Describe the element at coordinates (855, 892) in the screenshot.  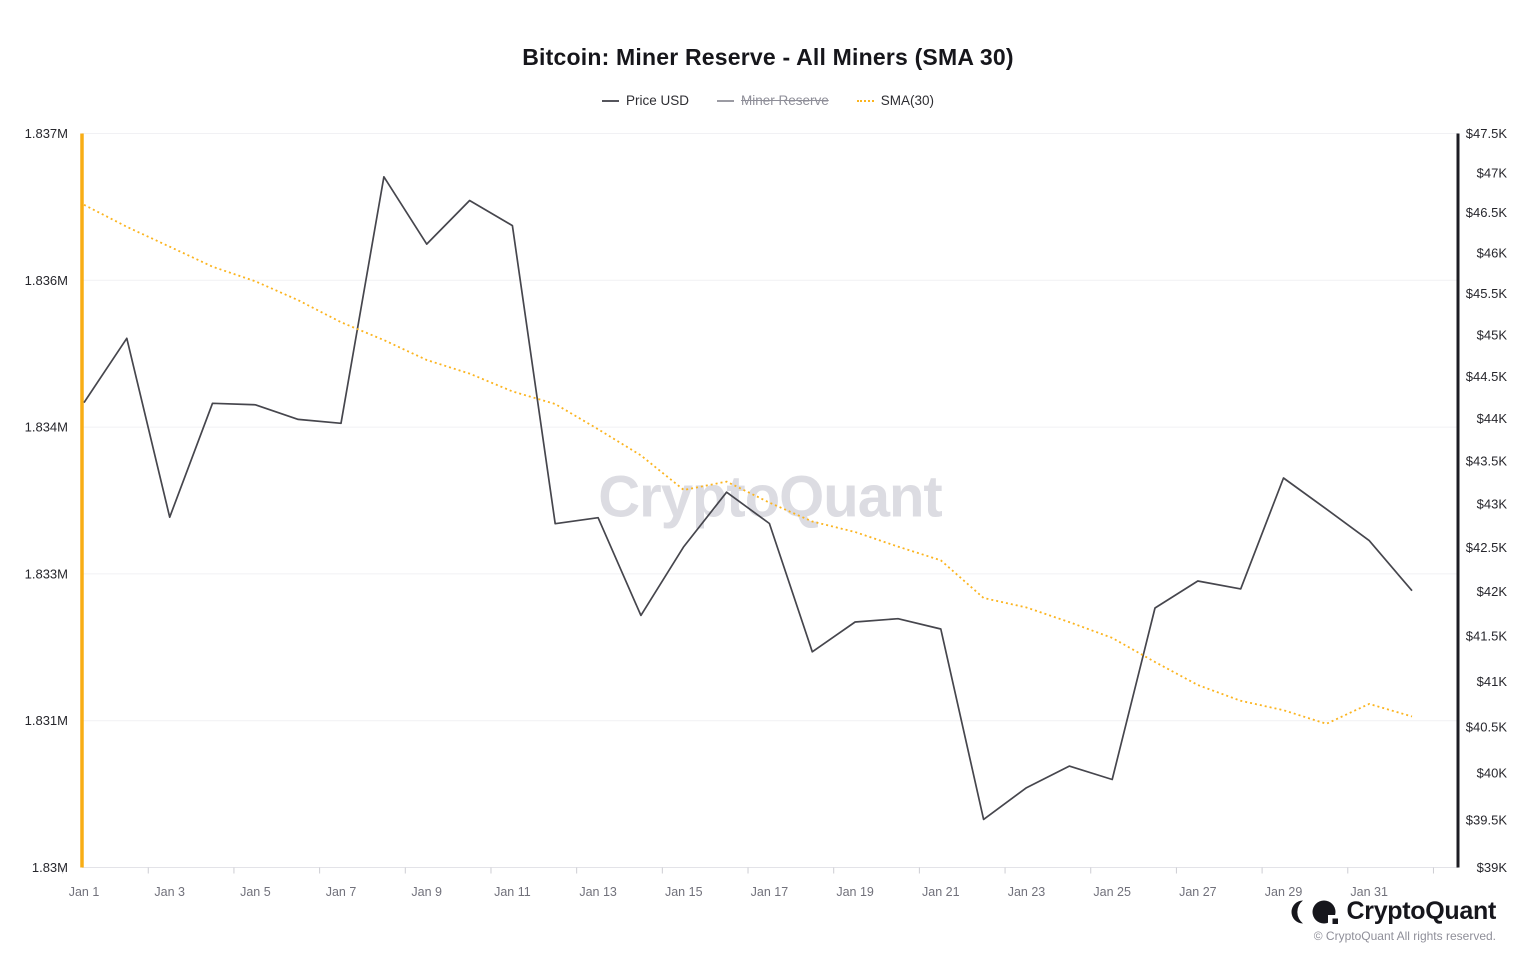
I see `x-axis-tick-label: Jan 19` at that location.